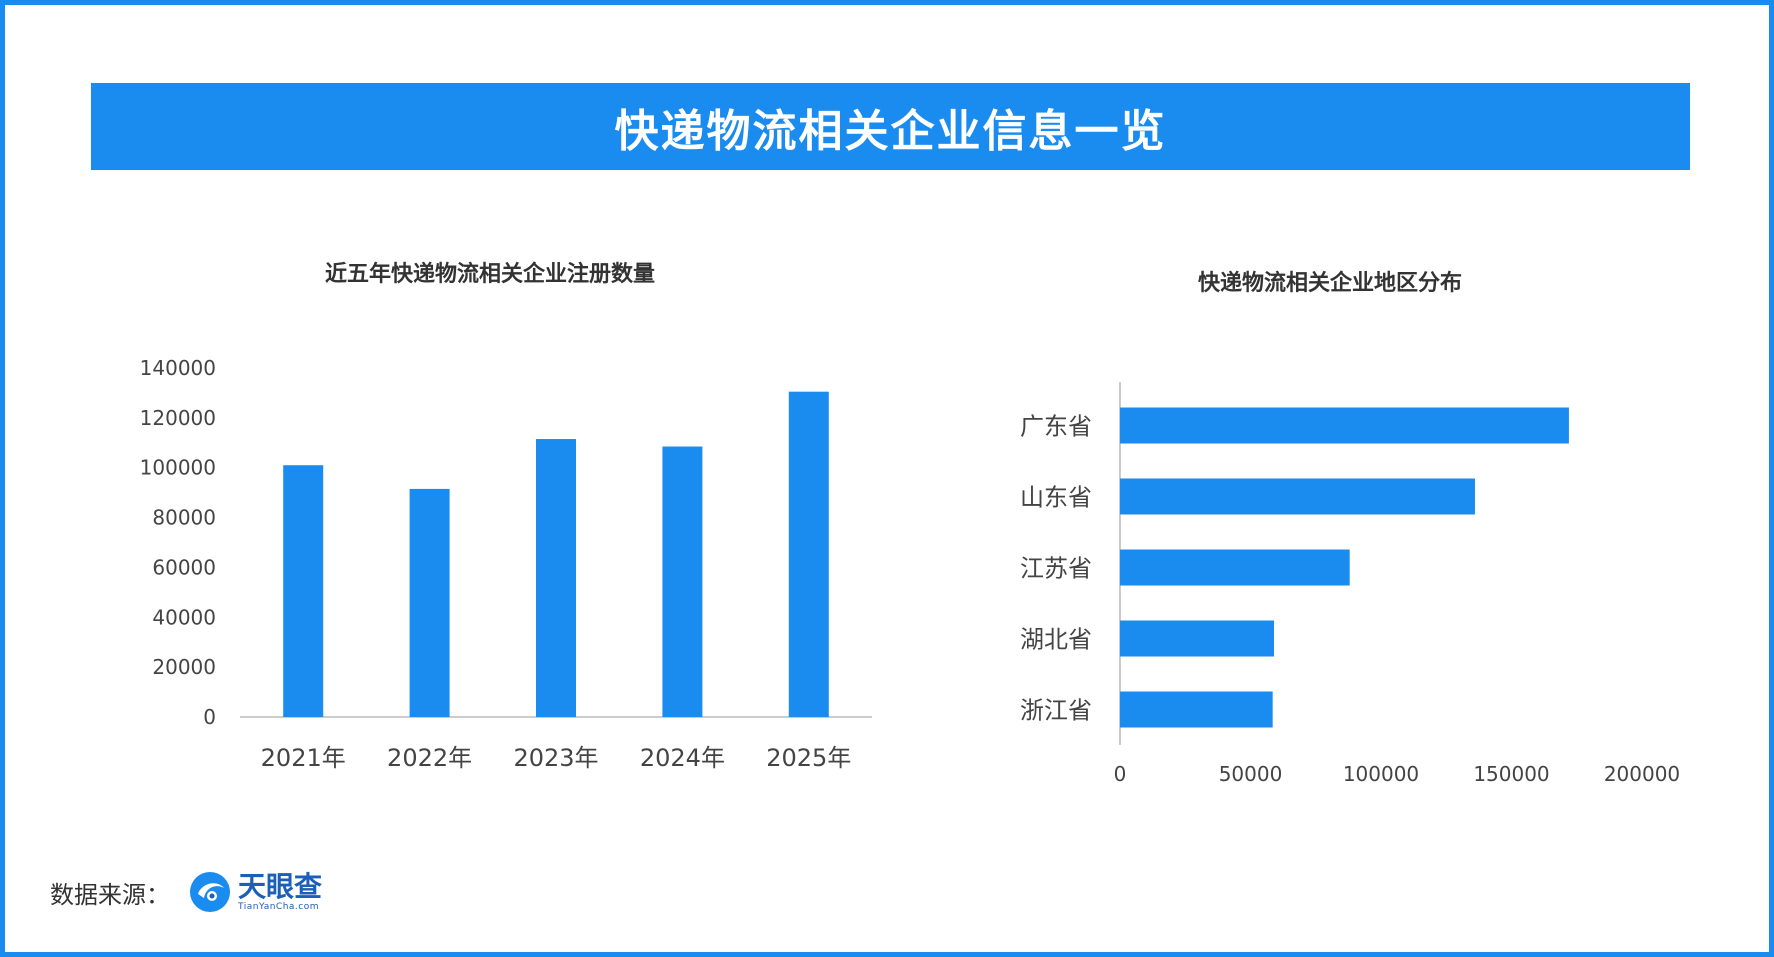 The width and height of the screenshot is (1774, 957). I want to click on x-tick-label: 100000, so click(1381, 774).